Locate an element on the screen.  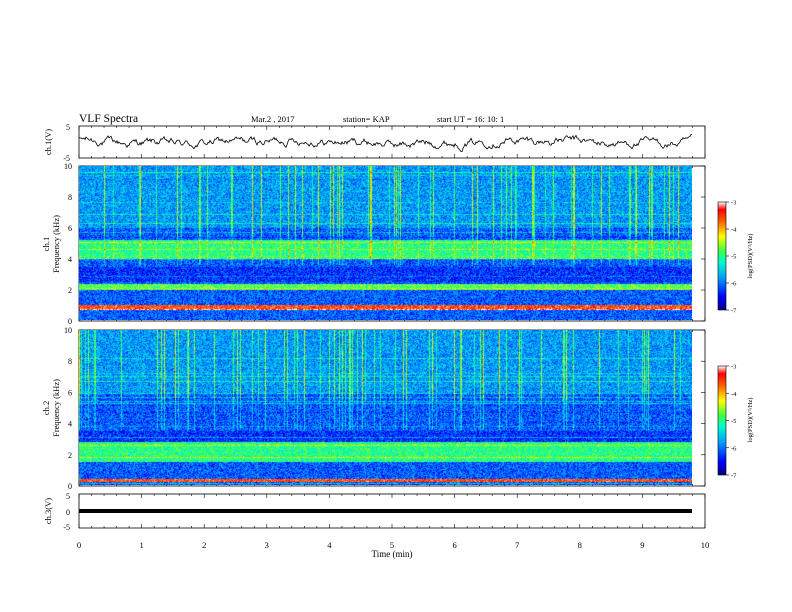
ch1-spectrogram-labels: ch.1 Frequency (kHz) is located at coordinates (51, 244).